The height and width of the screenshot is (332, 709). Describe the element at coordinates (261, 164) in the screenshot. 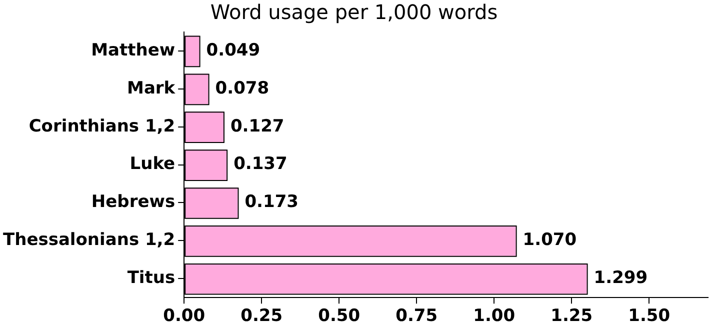

I see `data-label: 0.137` at that location.